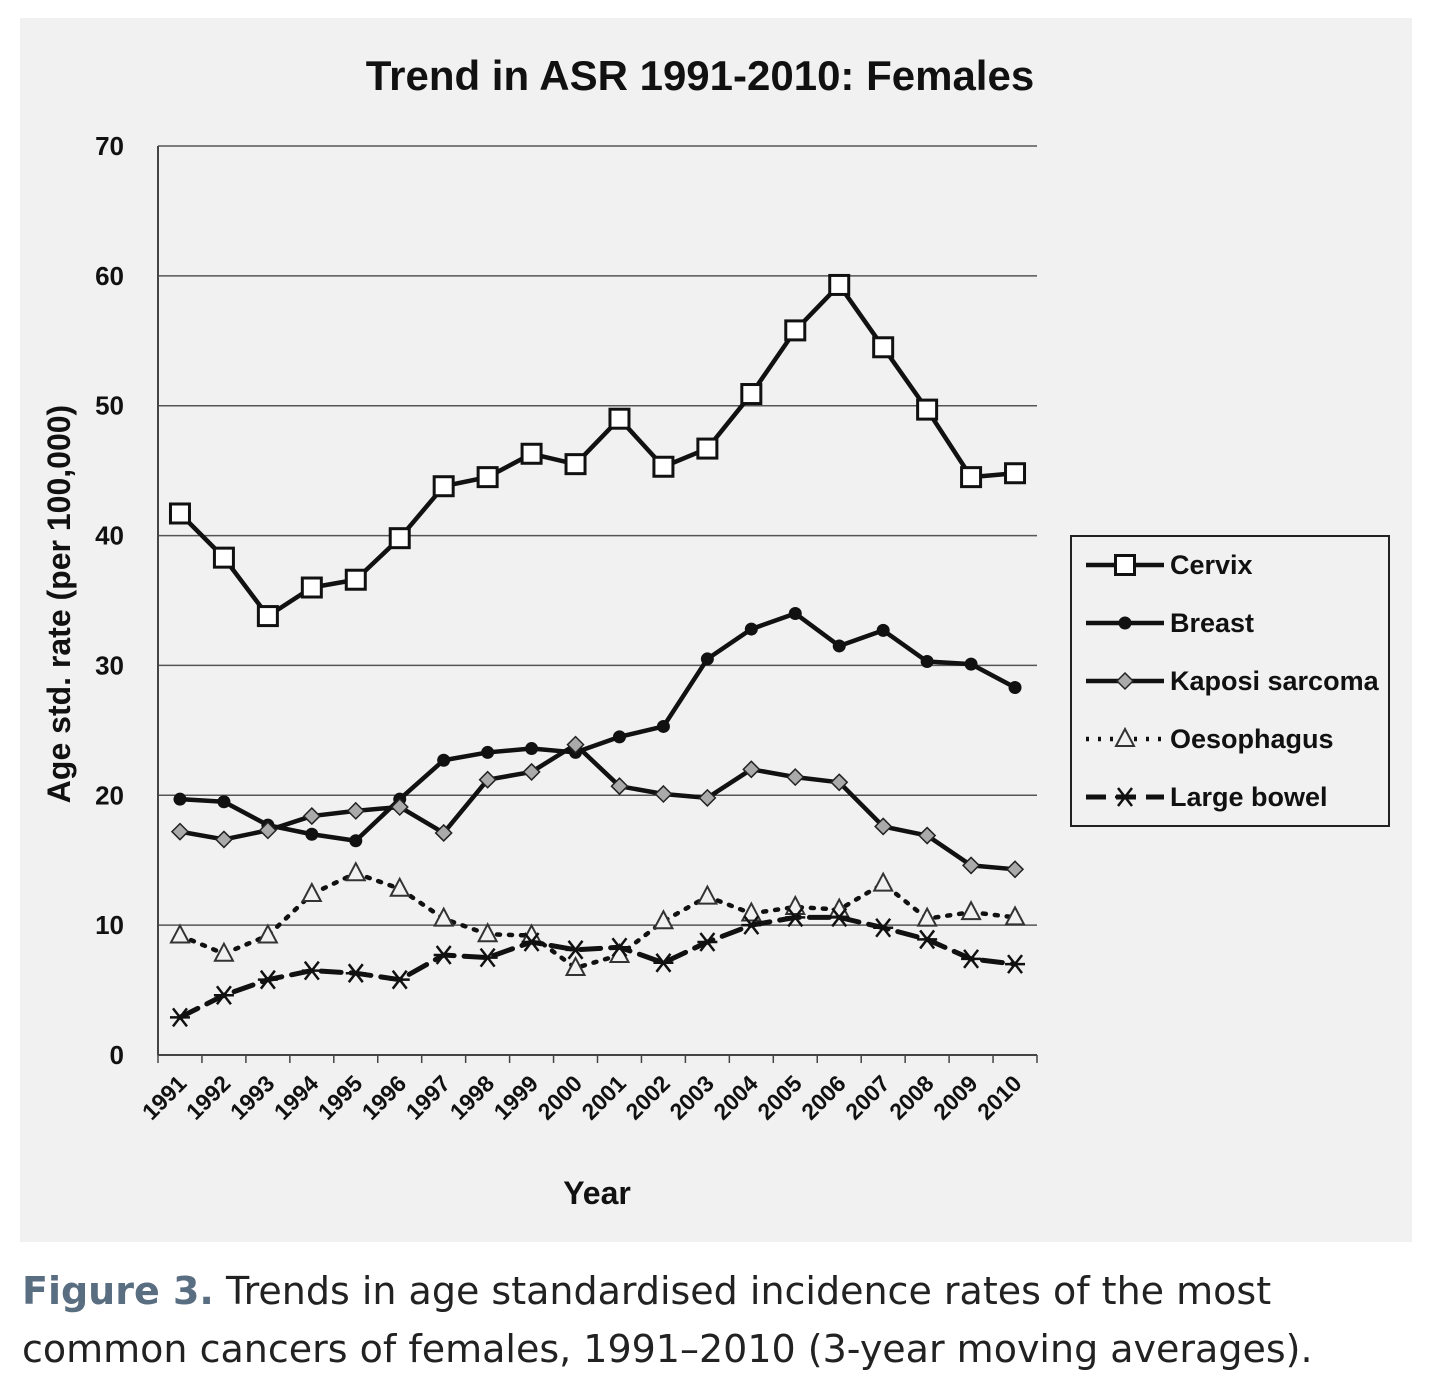  I want to click on legend-label: Oesophagus, so click(1252, 739).